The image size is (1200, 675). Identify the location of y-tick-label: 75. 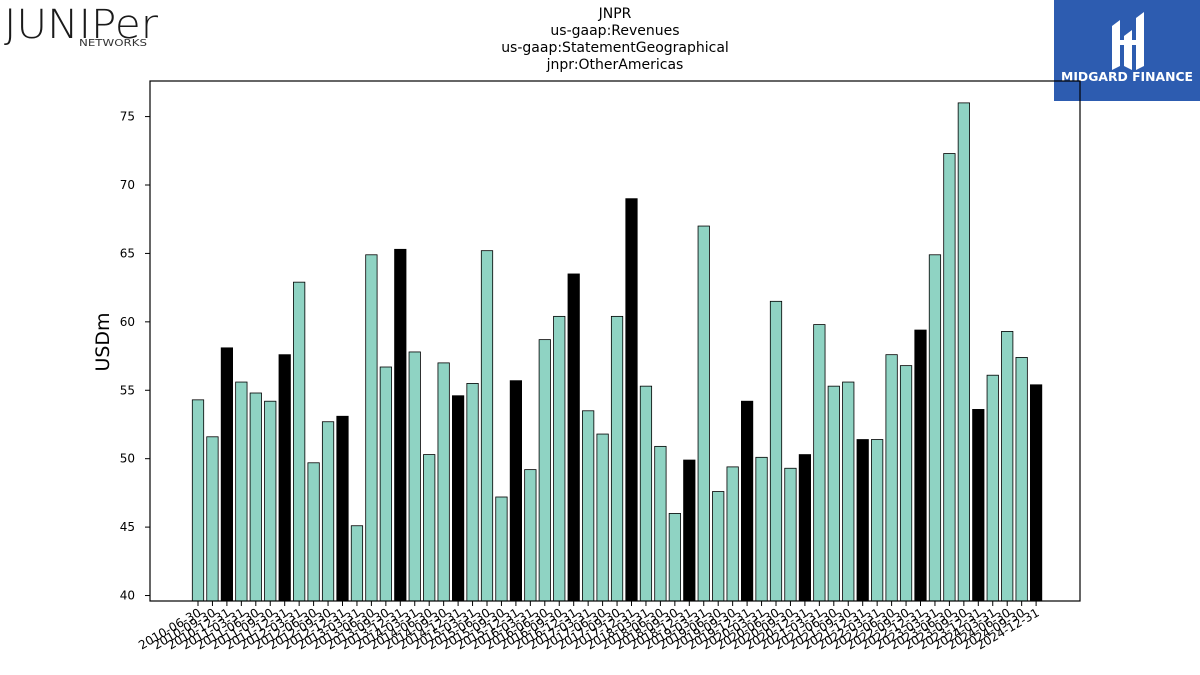
(127, 117).